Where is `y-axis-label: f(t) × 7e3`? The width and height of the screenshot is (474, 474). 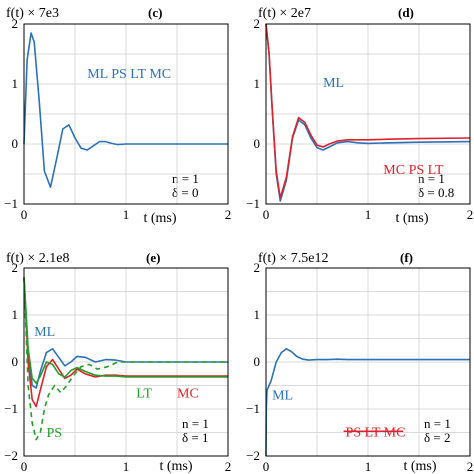
y-axis-label: f(t) × 7e3 is located at coordinates (32, 13).